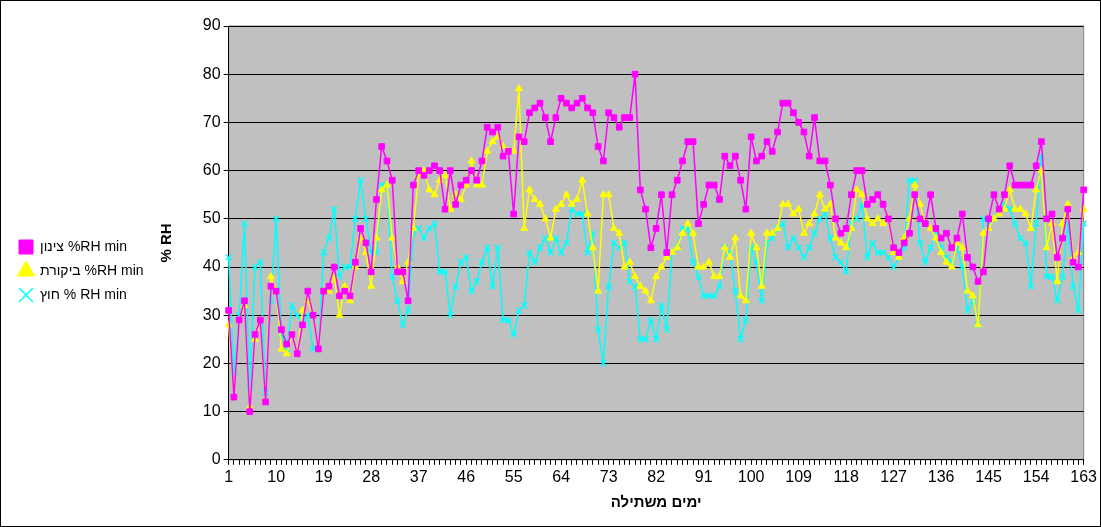  I want to click on y-tick-label: 70, so click(211, 121).